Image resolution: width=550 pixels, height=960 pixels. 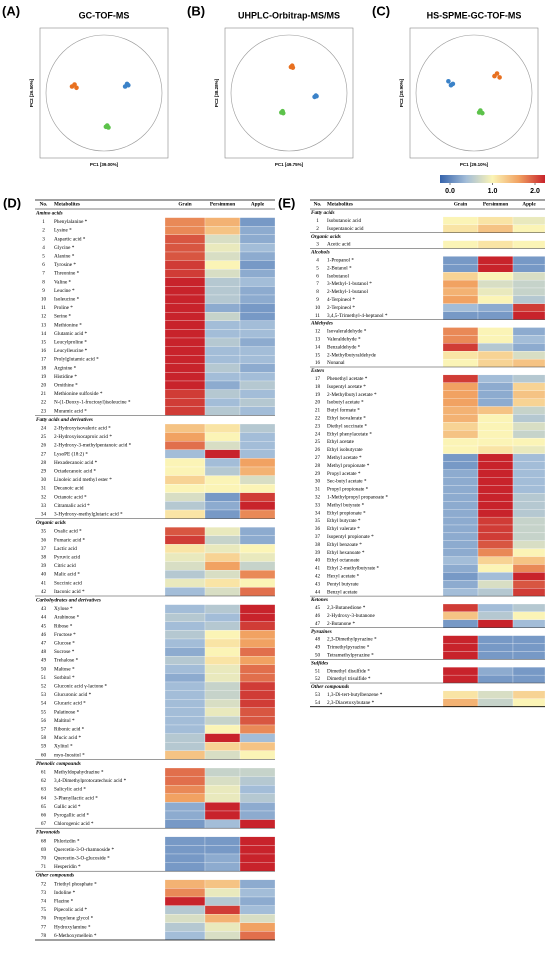 What do you see at coordinates (349, 284) in the screenshot?
I see `metabolite-name: 3-Methyl-1-butanol *` at bounding box center [349, 284].